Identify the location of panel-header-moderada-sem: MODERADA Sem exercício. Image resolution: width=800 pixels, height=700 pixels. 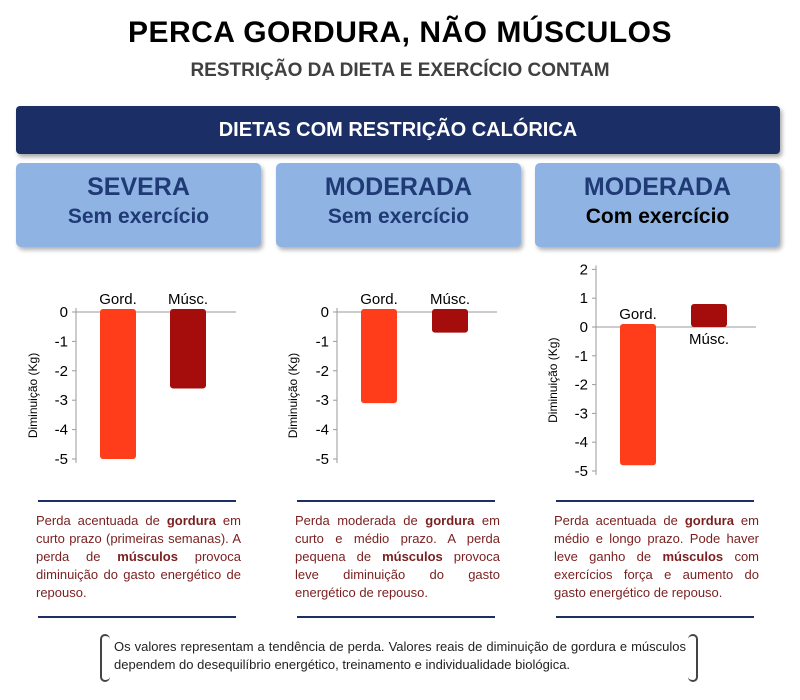
(398, 205).